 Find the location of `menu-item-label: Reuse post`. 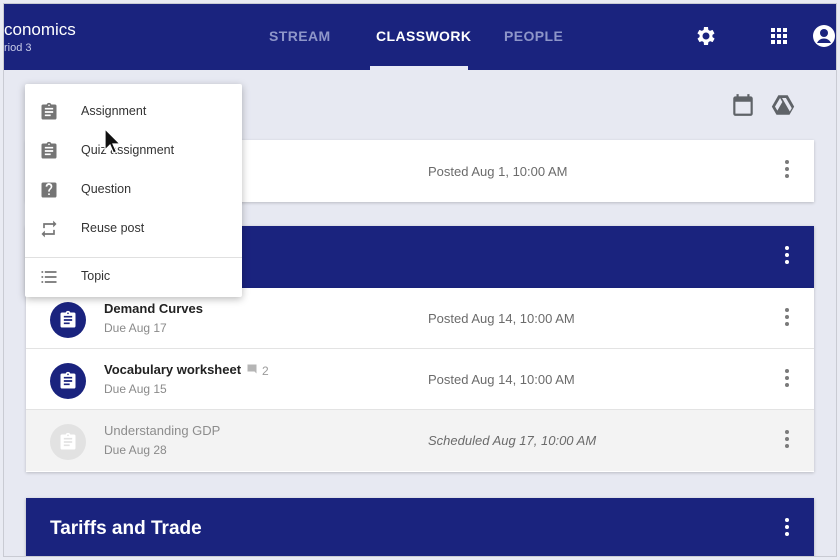

menu-item-label: Reuse post is located at coordinates (113, 228).